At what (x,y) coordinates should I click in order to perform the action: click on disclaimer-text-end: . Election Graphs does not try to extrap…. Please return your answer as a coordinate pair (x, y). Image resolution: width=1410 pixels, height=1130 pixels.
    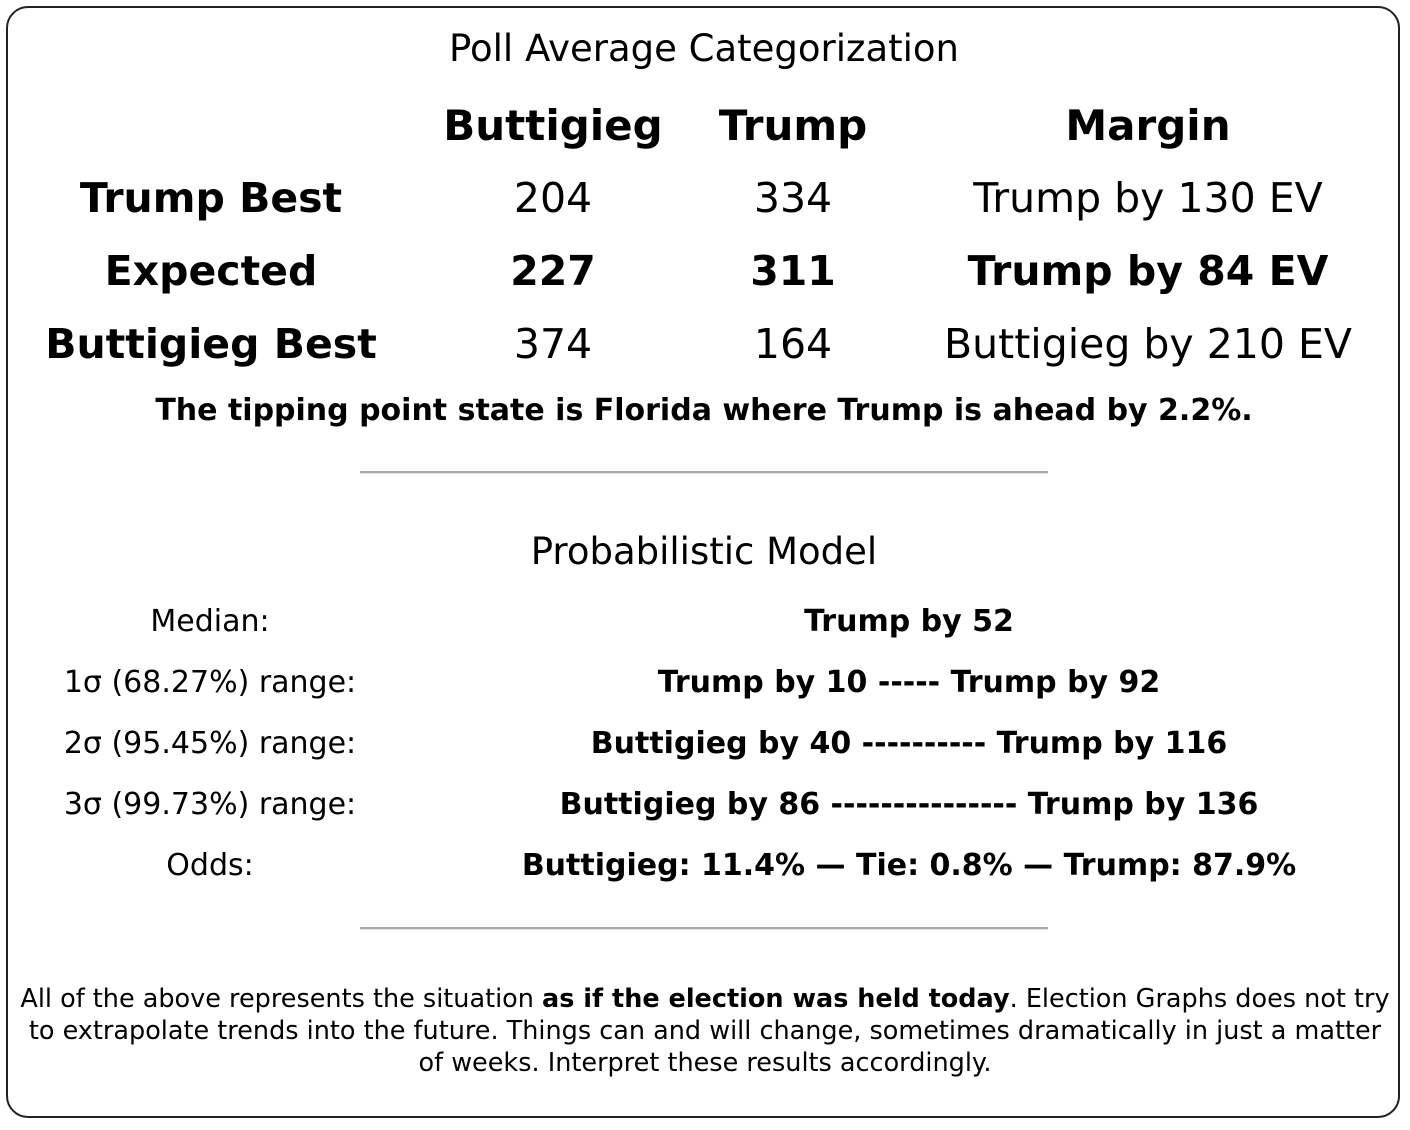
    Looking at the image, I should click on (709, 1031).